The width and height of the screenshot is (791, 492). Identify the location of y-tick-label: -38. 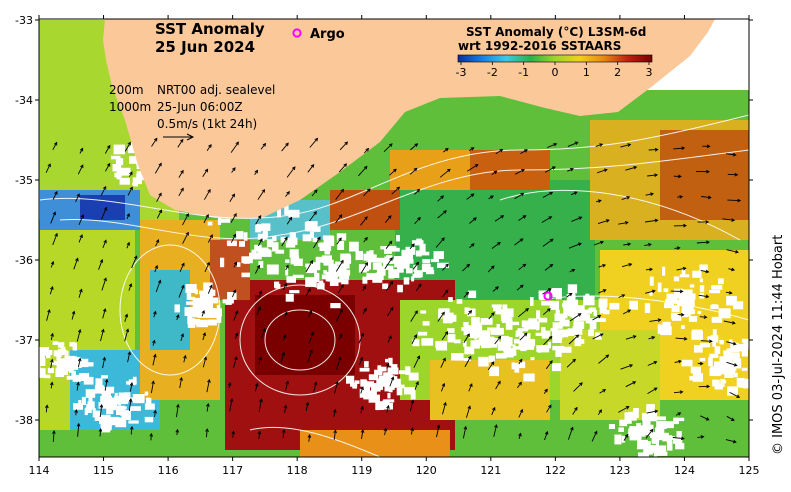
(24, 420).